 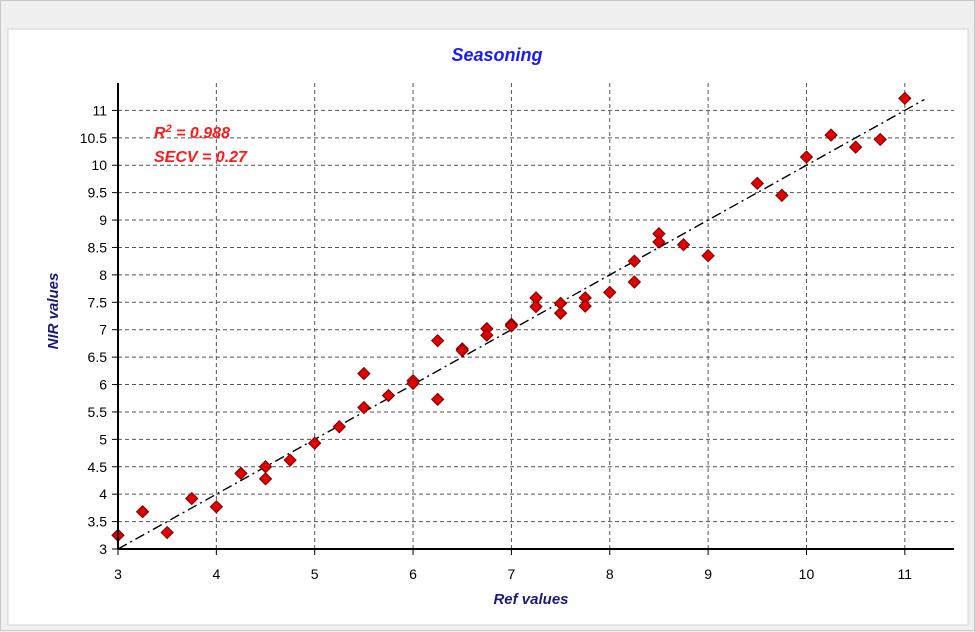 What do you see at coordinates (103, 275) in the screenshot?
I see `y-tick-label: 8` at bounding box center [103, 275].